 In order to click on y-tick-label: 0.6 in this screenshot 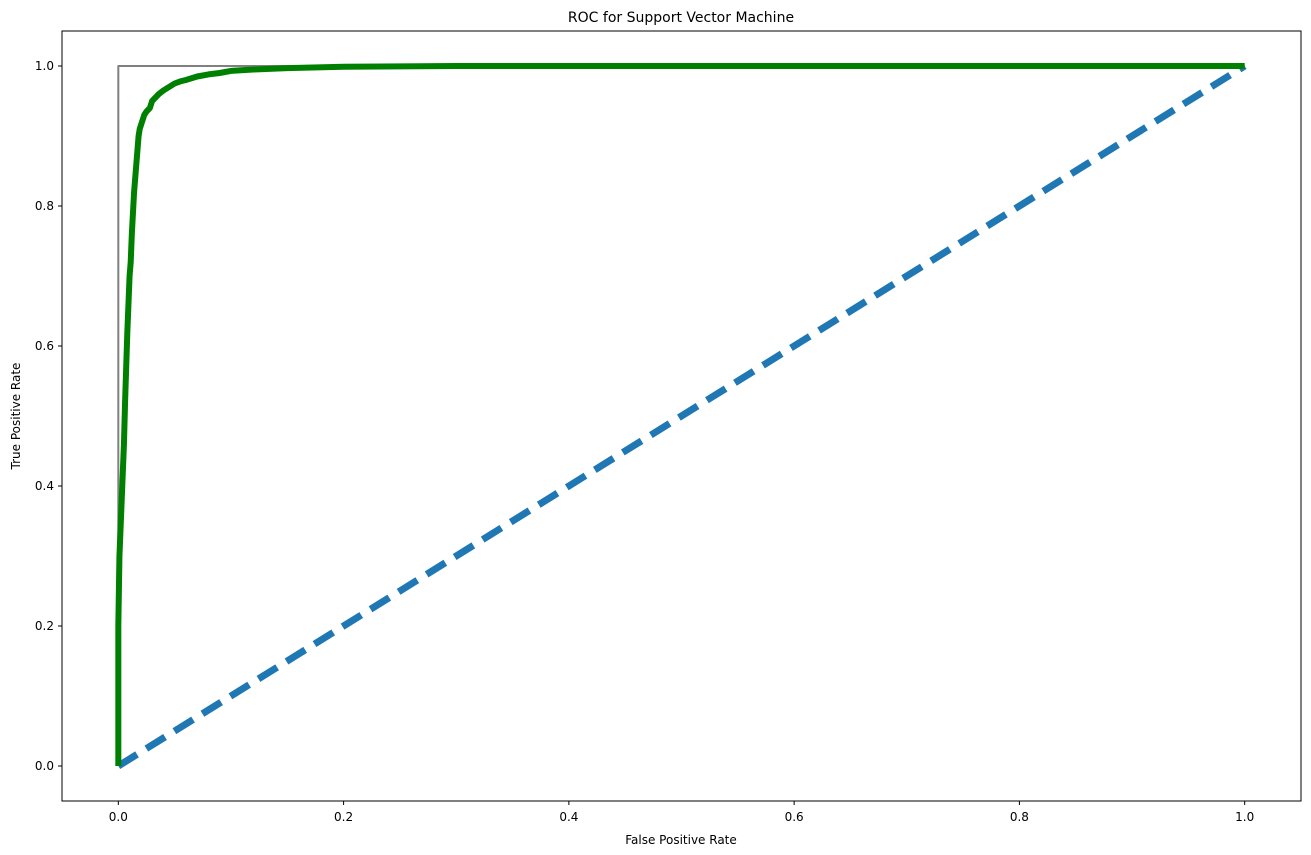, I will do `click(44, 346)`.